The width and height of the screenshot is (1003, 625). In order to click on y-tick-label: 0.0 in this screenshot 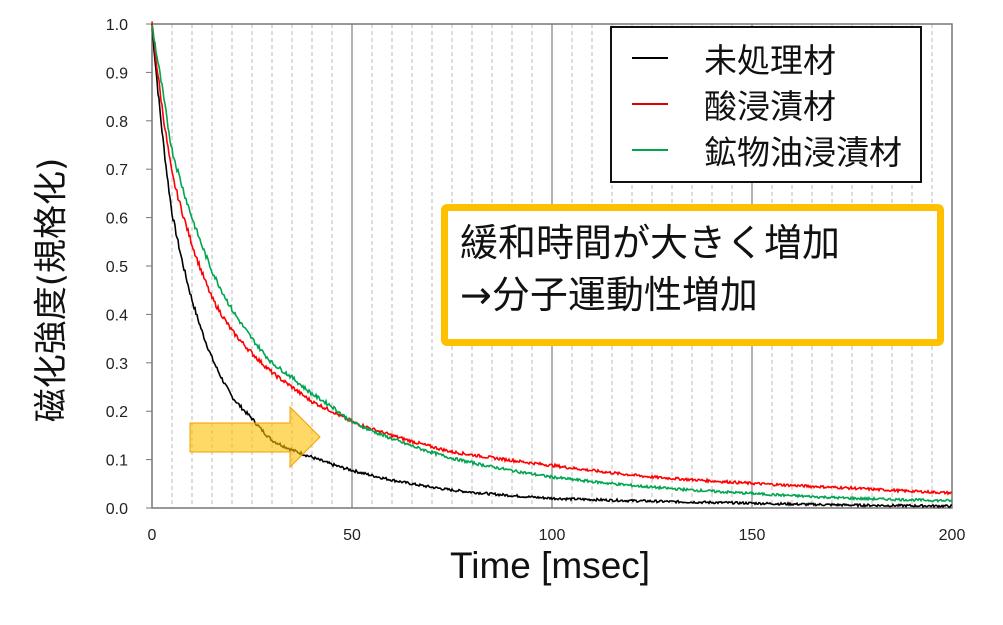, I will do `click(117, 509)`.